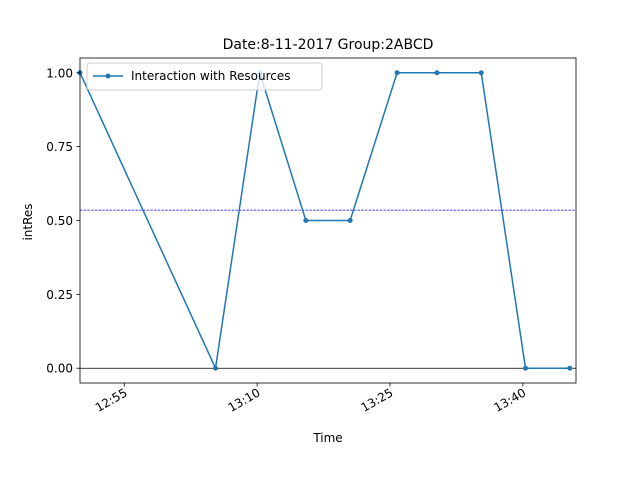 The image size is (640, 480). I want to click on y-axis-label: intRes, so click(28, 221).